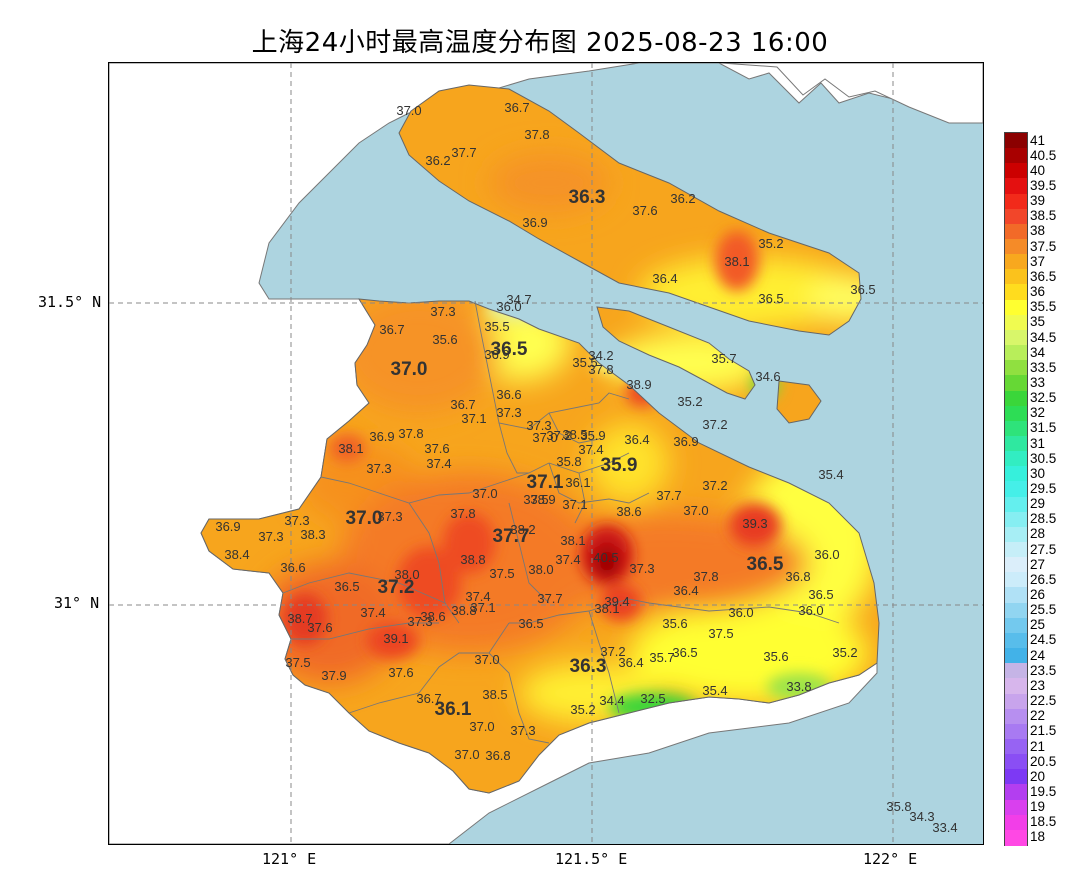  I want to click on colorbar-tick-label: 37, so click(1038, 261).